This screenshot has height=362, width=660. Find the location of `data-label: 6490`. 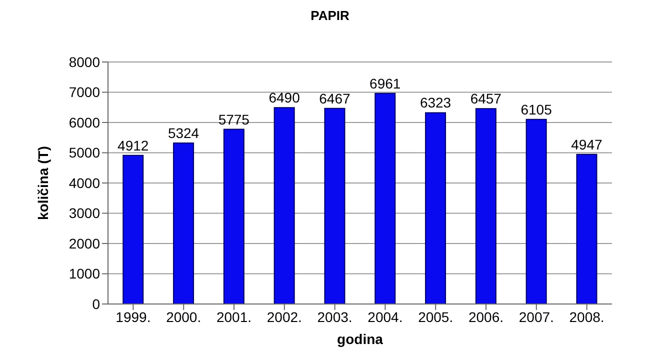

data-label: 6490 is located at coordinates (284, 98).